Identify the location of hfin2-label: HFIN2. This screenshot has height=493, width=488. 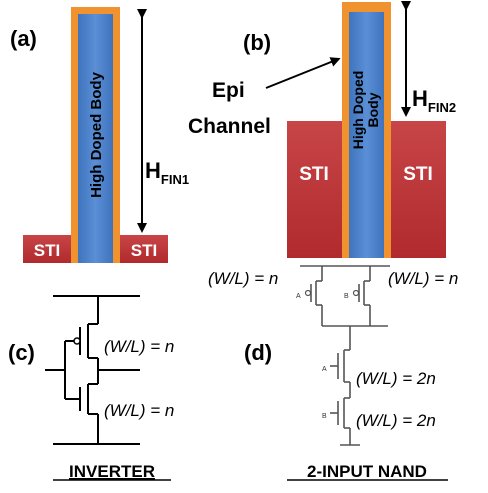
(434, 100).